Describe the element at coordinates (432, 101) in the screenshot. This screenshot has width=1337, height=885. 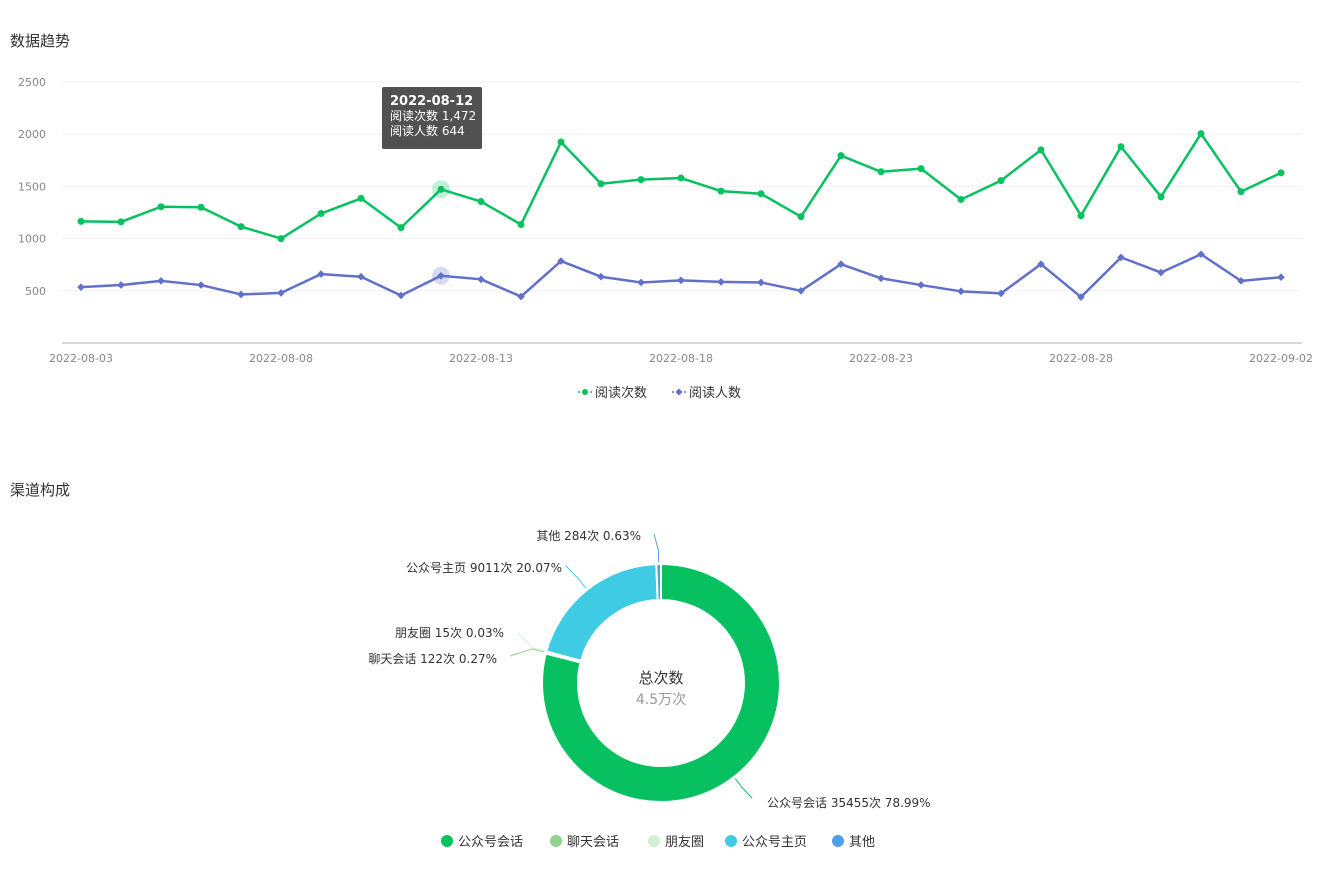
I see `tooltip-date: 2022-08-12` at that location.